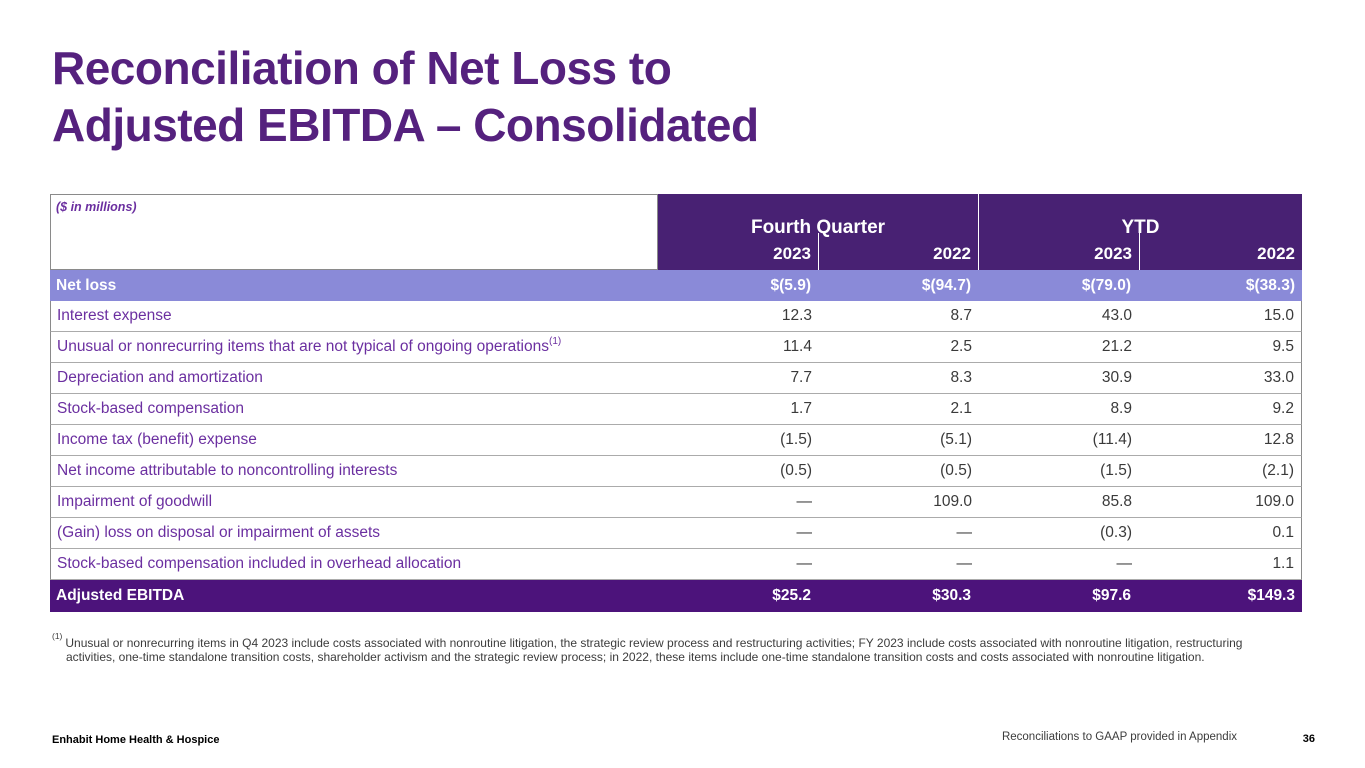  What do you see at coordinates (405, 125) in the screenshot?
I see `title-line-2: Adjusted EBITDA – Consolidated` at bounding box center [405, 125].